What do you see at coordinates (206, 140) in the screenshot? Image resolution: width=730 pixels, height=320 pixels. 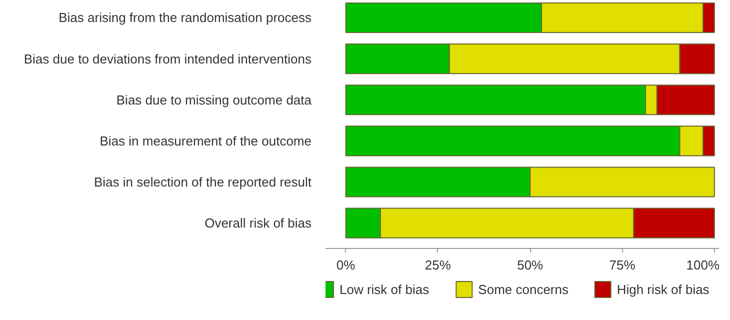 I see `y-tick-label: Bias in measurement of the outcome` at bounding box center [206, 140].